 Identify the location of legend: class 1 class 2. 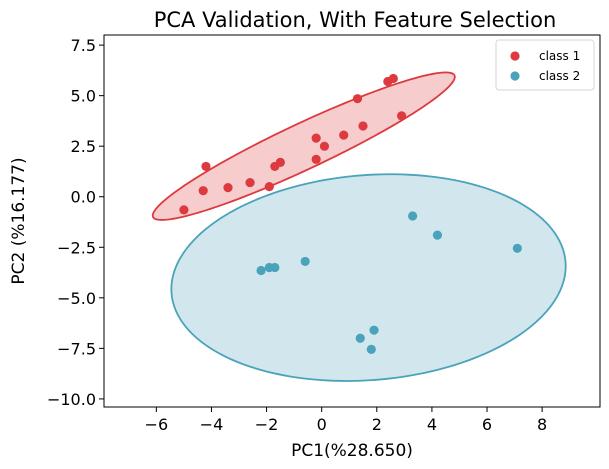
(545, 65).